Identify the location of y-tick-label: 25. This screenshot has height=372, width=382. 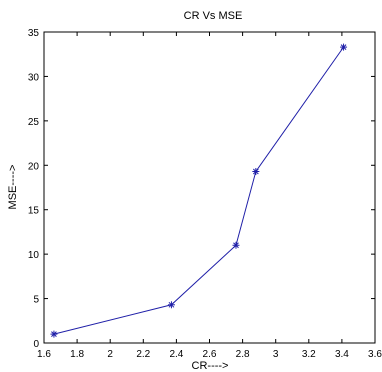
(34, 122).